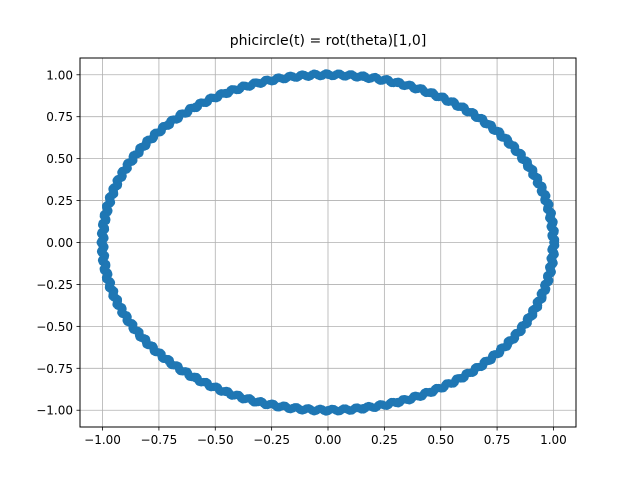 The width and height of the screenshot is (640, 480). Describe the element at coordinates (54, 369) in the screenshot. I see `y-tick-label: −0.75` at that location.